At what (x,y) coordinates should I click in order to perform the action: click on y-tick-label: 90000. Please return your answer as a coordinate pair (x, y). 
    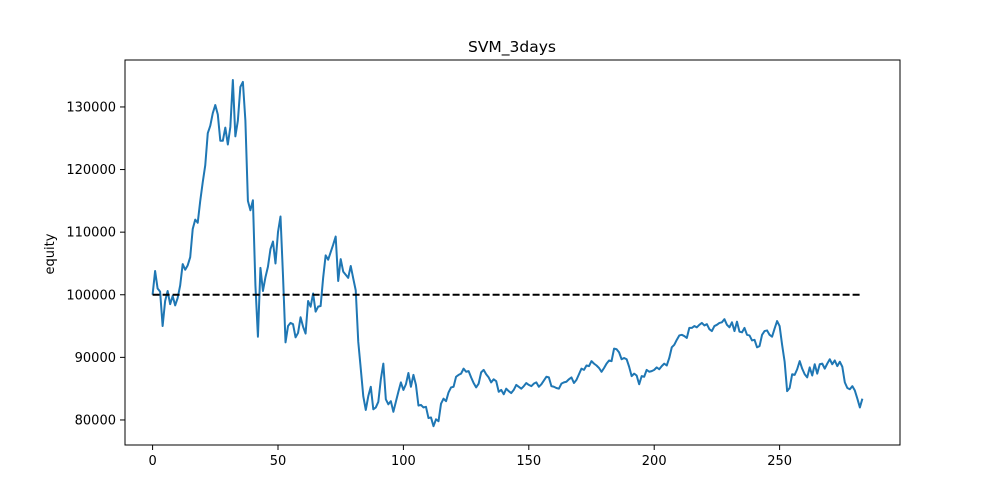
    Looking at the image, I should click on (95, 358).